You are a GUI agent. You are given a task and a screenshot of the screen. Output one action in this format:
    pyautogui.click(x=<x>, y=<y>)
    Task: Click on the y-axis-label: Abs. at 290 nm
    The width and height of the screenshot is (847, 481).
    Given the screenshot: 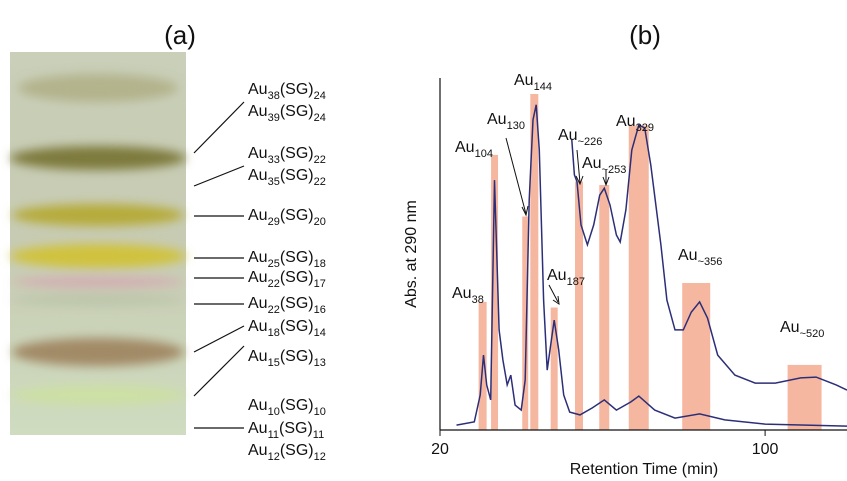 What is the action you would take?
    pyautogui.click(x=411, y=254)
    